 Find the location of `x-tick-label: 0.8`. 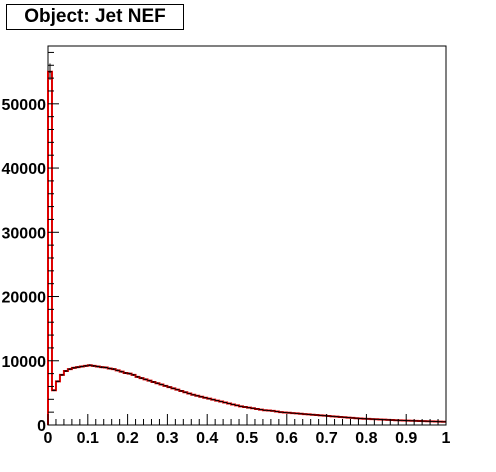

x-tick-label: 0.8 is located at coordinates (366, 438).